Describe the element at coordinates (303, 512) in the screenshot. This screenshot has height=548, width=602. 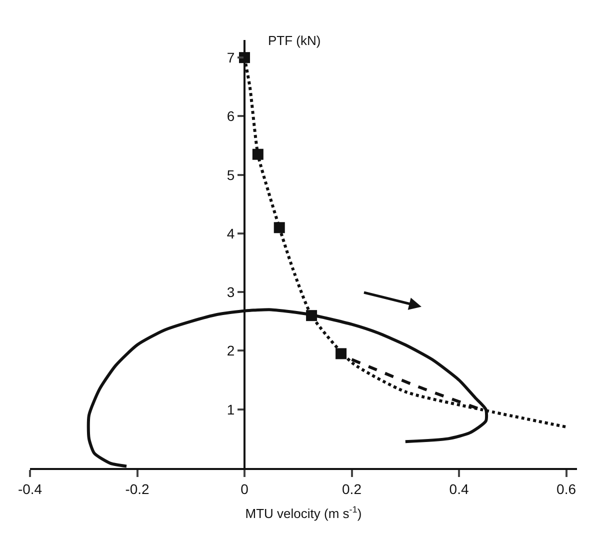
I see `x-axis-title: MTU velocity (m s$^{-1}$)` at that location.